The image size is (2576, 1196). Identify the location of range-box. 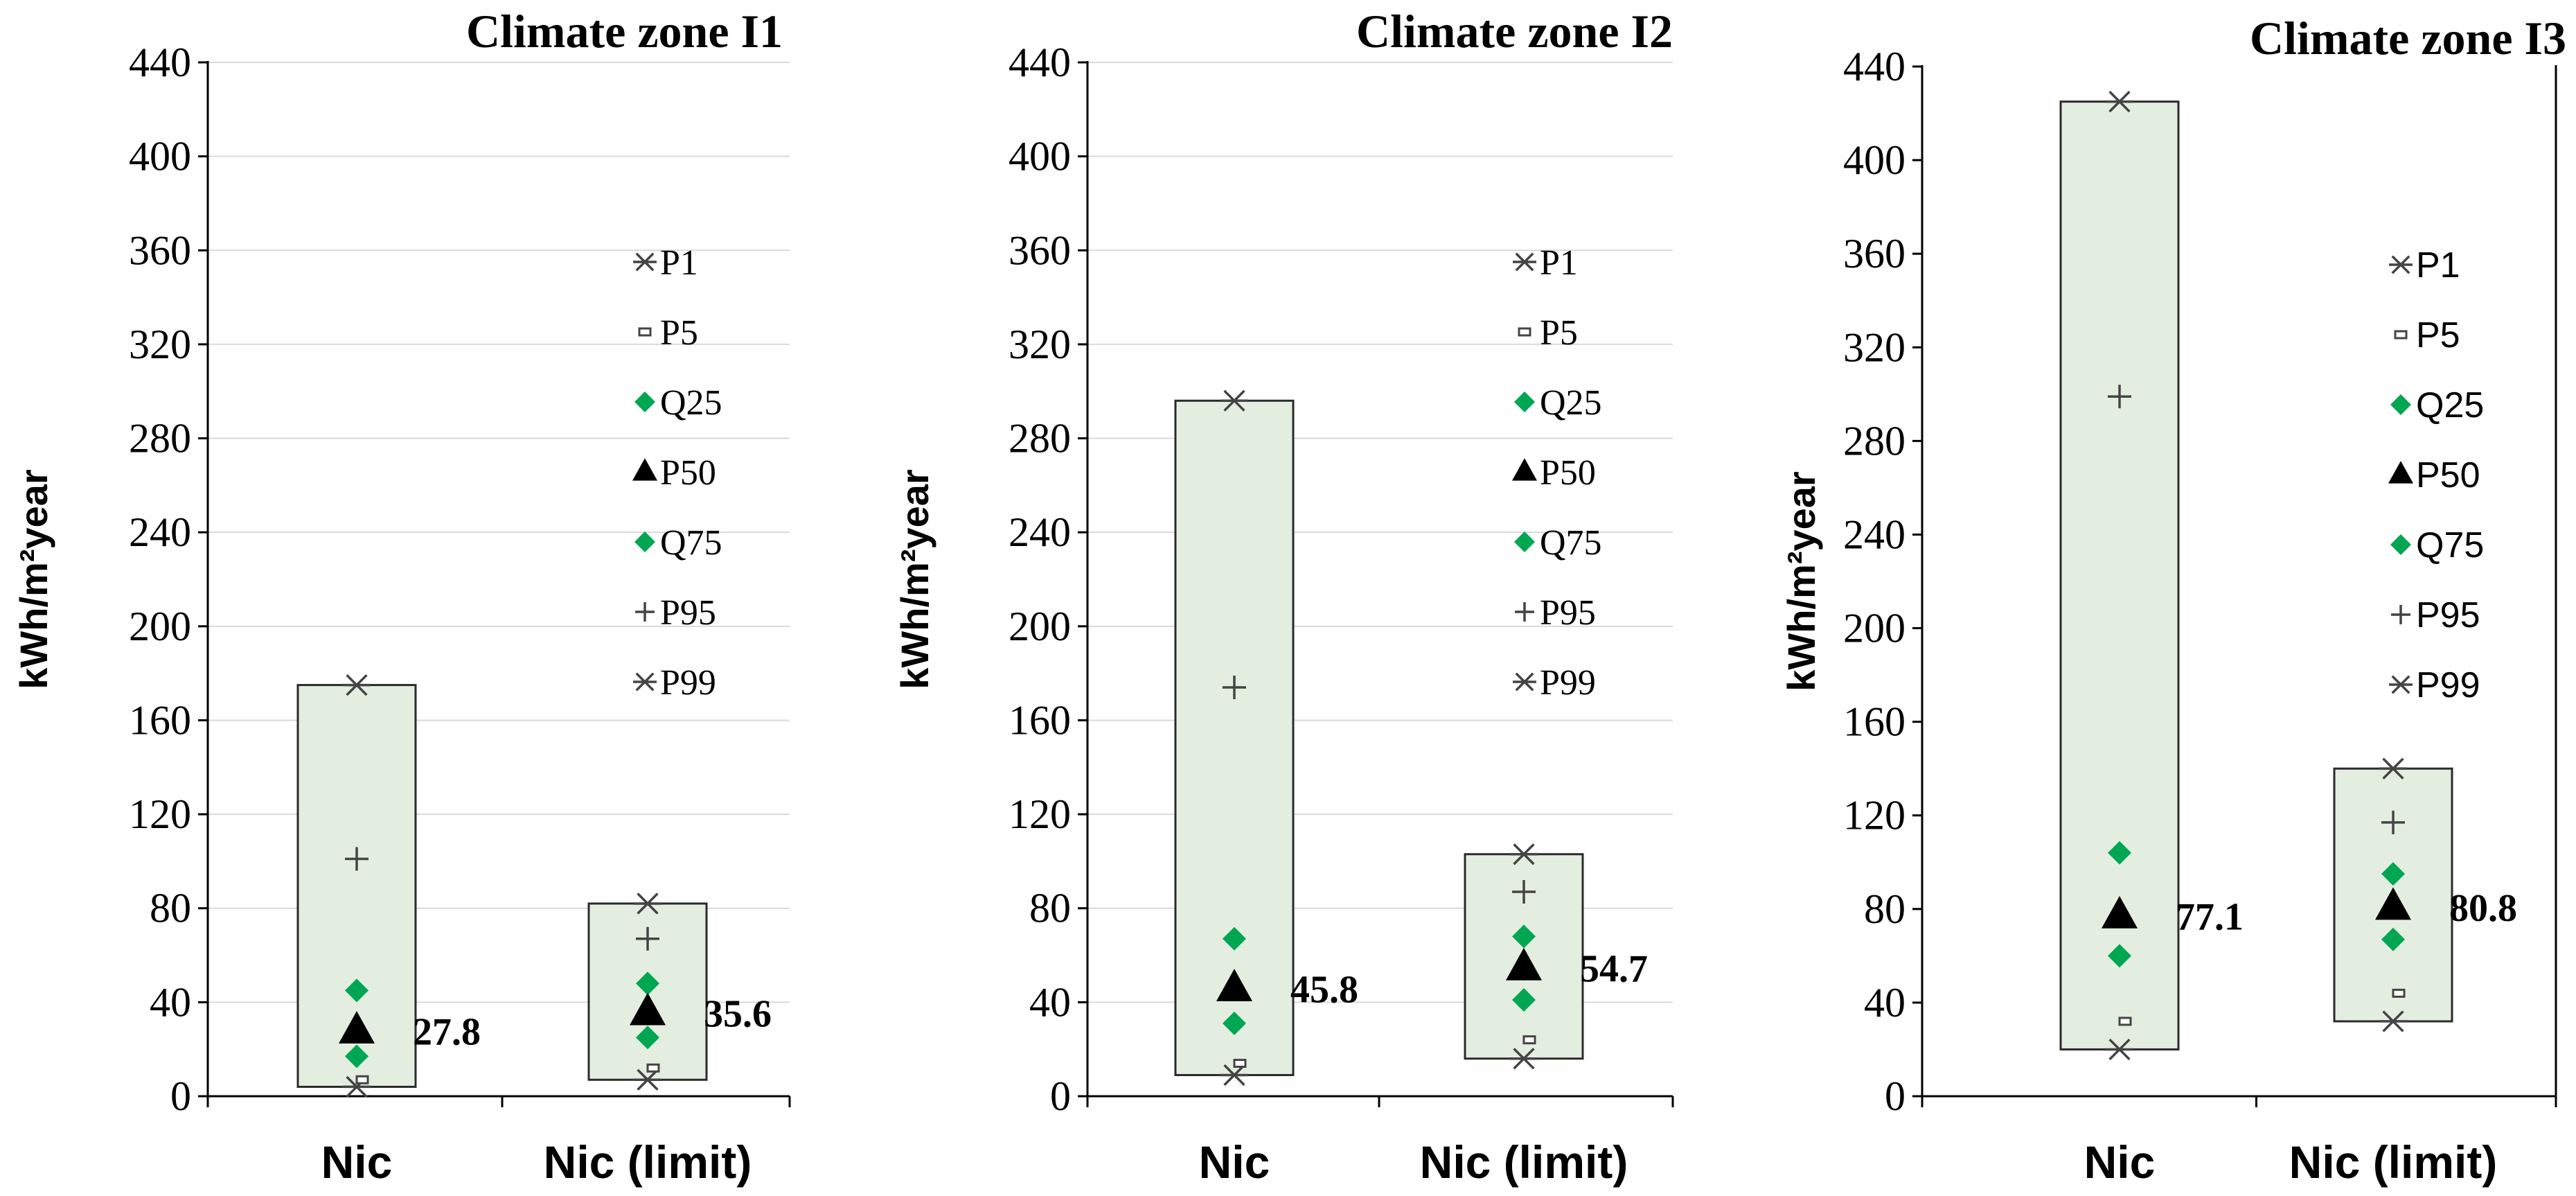
(2119, 575).